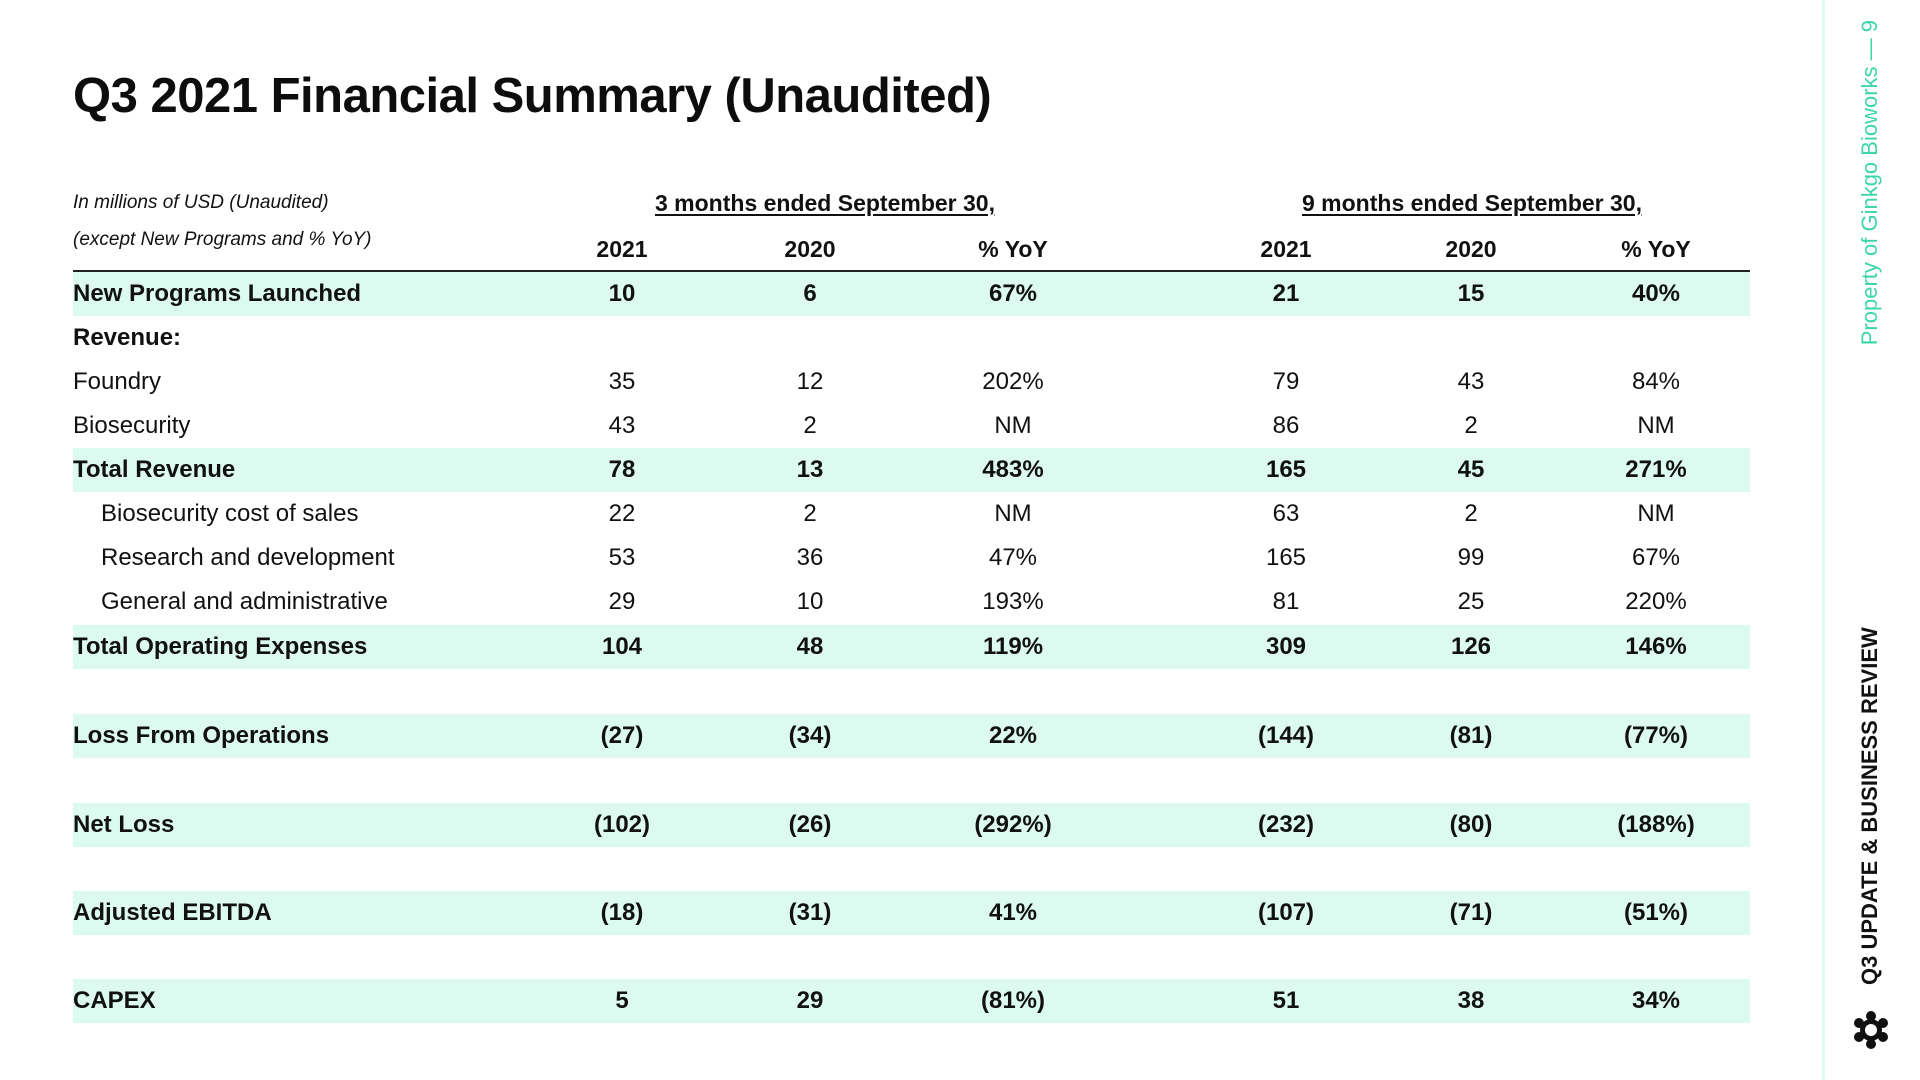 The width and height of the screenshot is (1920, 1080). What do you see at coordinates (124, 824) in the screenshot?
I see `row-label: Net Loss` at bounding box center [124, 824].